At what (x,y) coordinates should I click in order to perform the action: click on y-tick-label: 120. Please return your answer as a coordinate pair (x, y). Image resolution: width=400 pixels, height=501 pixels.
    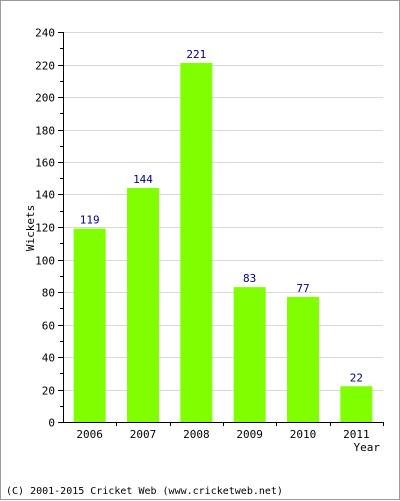
    Looking at the image, I should click on (45, 228).